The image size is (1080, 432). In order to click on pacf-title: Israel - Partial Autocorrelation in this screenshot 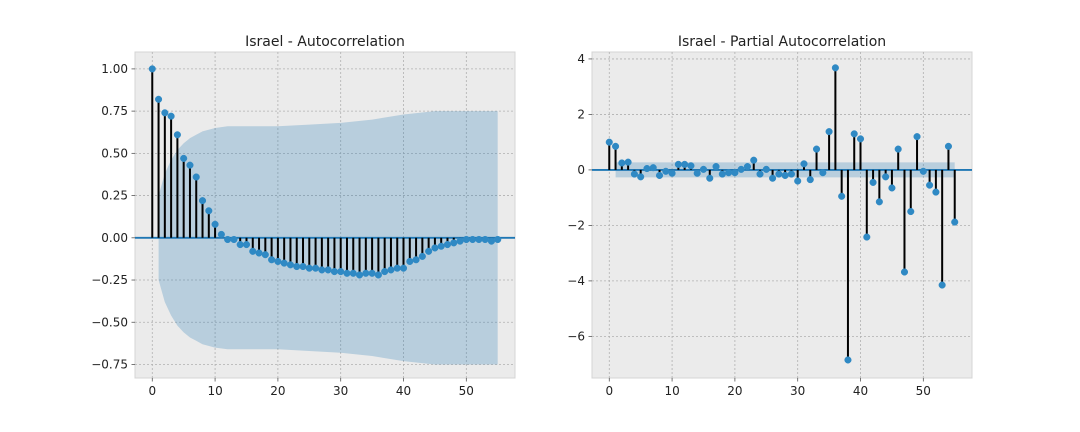, I will do `click(782, 42)`.